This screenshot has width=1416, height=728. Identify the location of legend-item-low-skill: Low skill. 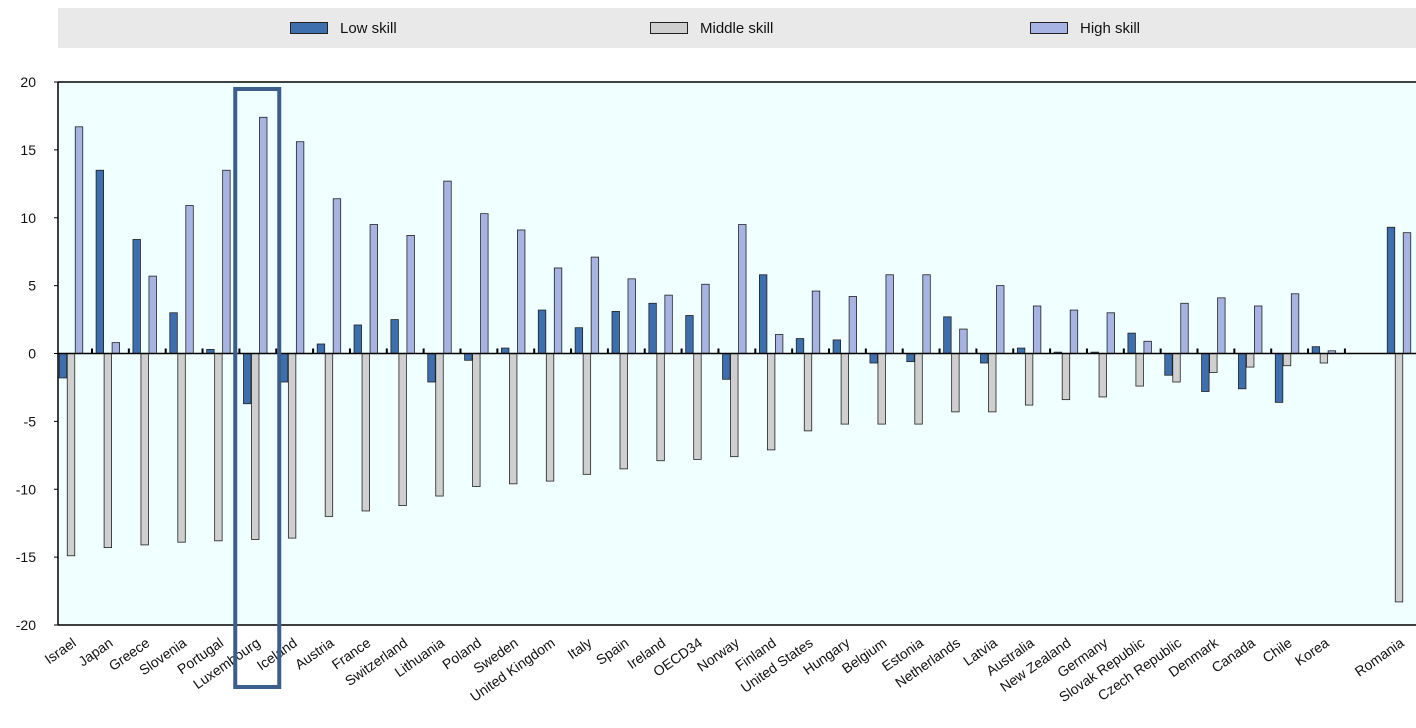
(343, 28).